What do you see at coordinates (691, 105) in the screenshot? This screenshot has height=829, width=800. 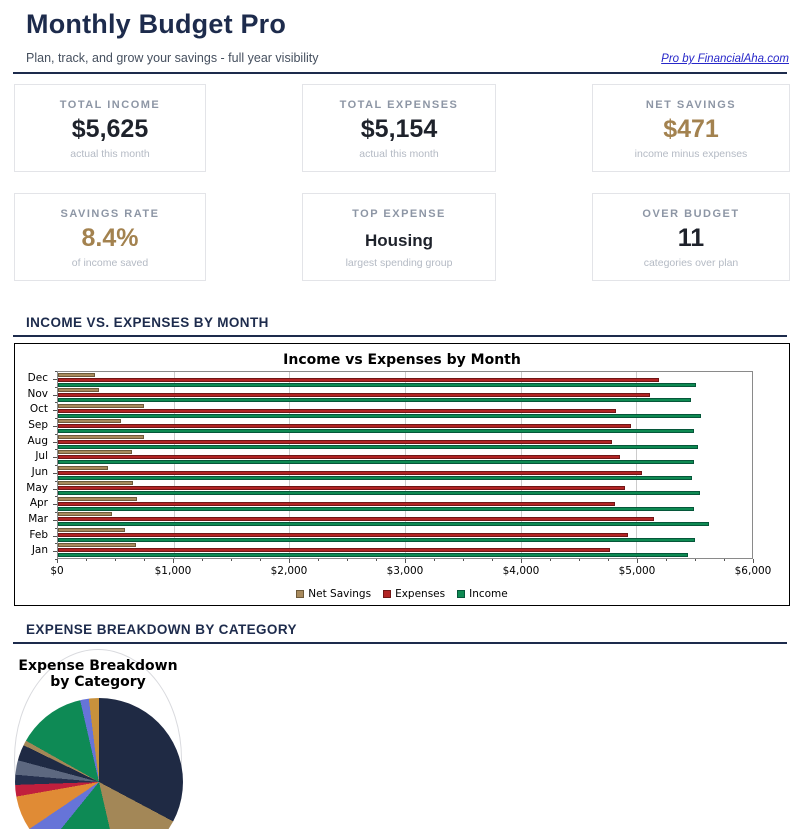 I see `stat-label: NET SAVINGS` at bounding box center [691, 105].